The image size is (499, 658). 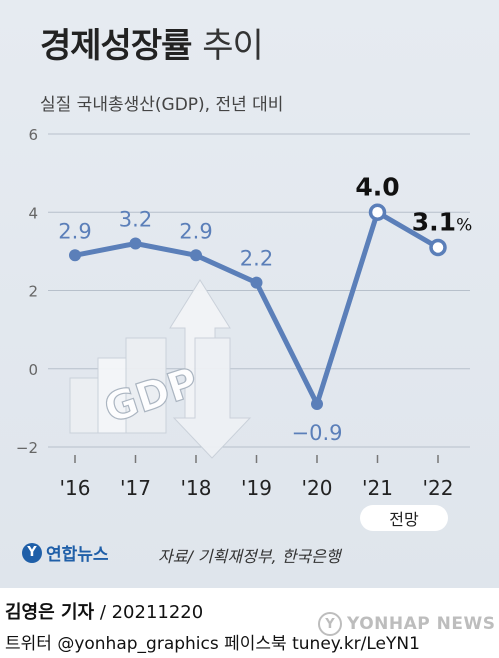 What do you see at coordinates (162, 105) in the screenshot?
I see `chart-subtitle: 실질 국내총생산(GDP), 전년 대비` at bounding box center [162, 105].